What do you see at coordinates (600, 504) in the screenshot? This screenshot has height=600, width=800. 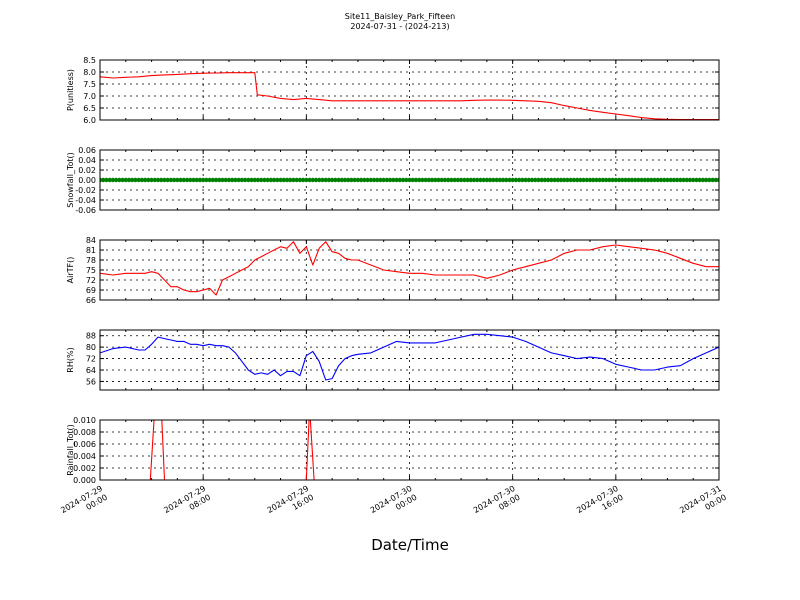 I see `x-tick-label: 2024-07-3016:00` at bounding box center [600, 504].